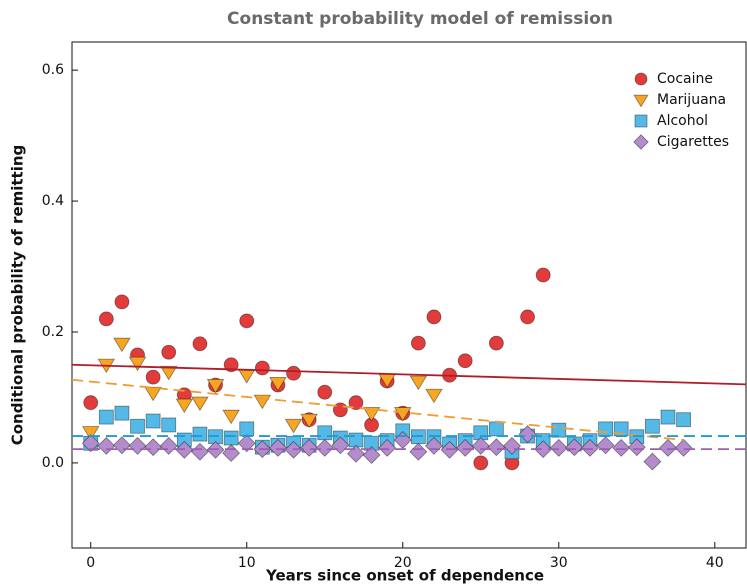 The image size is (747, 586). What do you see at coordinates (693, 142) in the screenshot?
I see `legend-label: Cigarettes` at bounding box center [693, 142].